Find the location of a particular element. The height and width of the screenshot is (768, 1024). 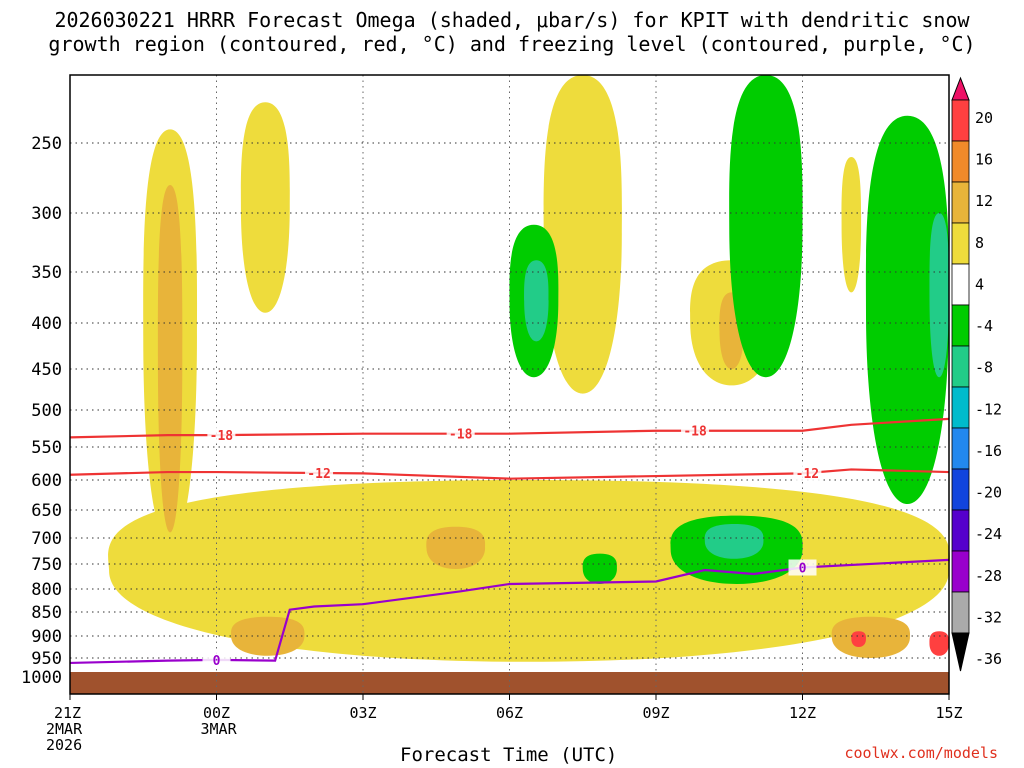

colorbar-label: 16 is located at coordinates (984, 160).